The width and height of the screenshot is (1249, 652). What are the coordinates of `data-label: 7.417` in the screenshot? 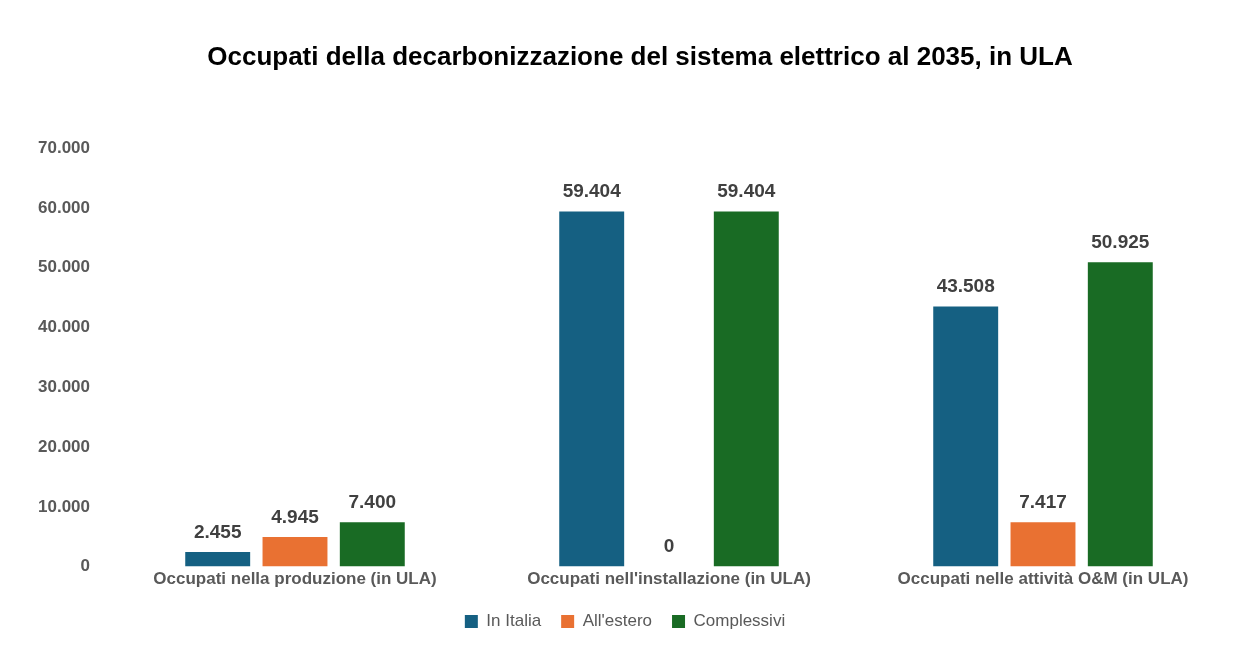 It's located at (1043, 501).